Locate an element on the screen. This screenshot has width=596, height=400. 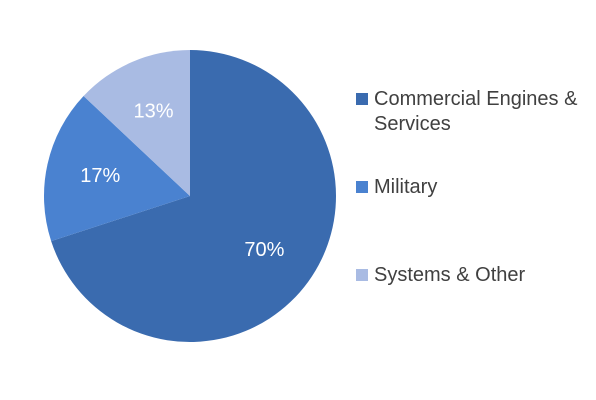
legend-item-systems-other: Systems & Other is located at coordinates (476, 275).